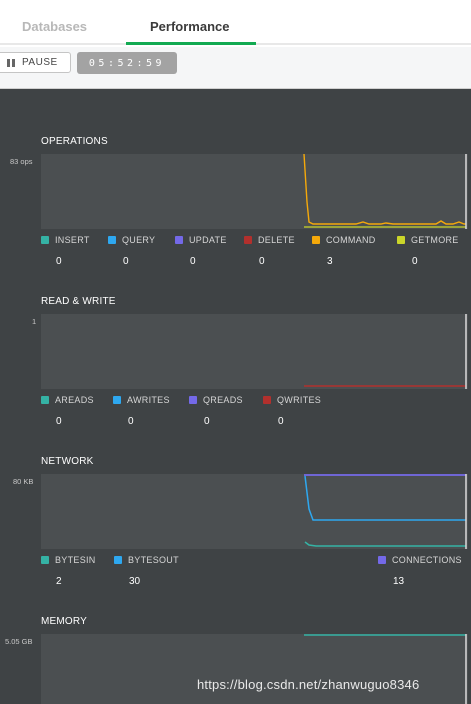 This screenshot has width=471, height=704. I want to click on awrites-value: 0, so click(131, 421).